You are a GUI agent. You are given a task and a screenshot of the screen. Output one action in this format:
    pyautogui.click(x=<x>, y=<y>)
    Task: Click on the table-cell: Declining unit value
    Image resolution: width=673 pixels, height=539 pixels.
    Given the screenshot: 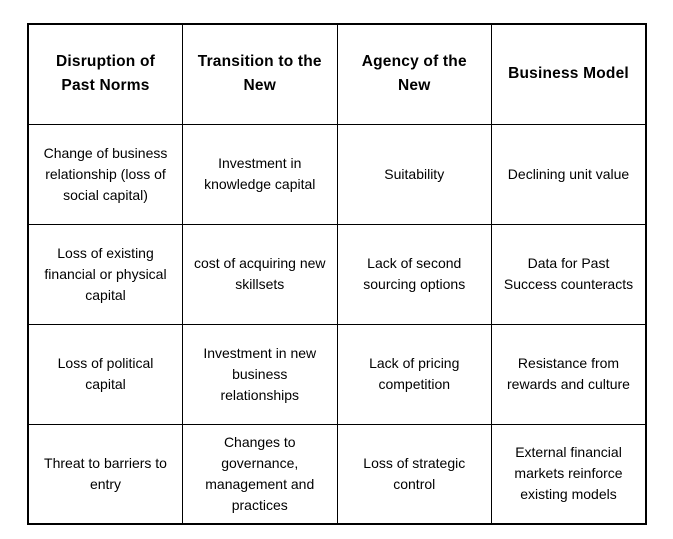 What is the action you would take?
    pyautogui.click(x=569, y=174)
    